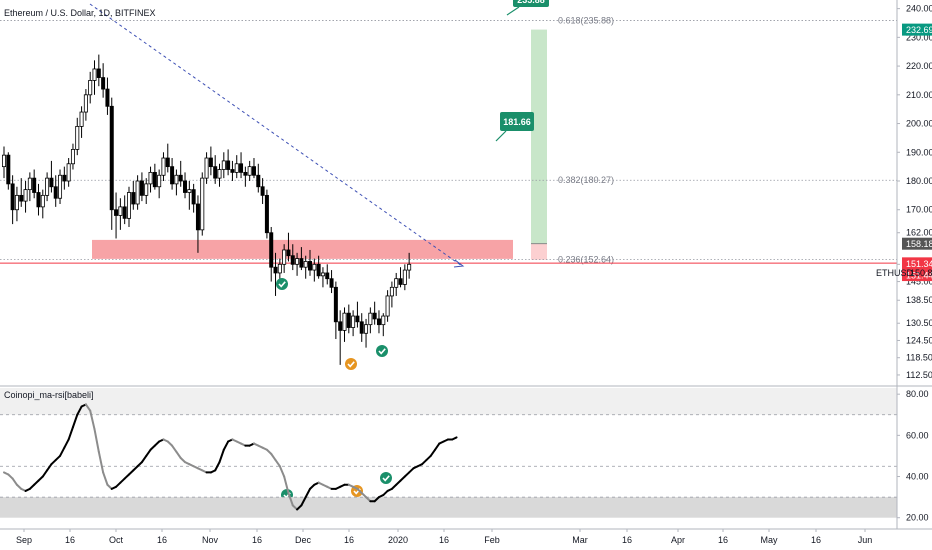 This screenshot has width=932, height=550. I want to click on symbol-label: ETHUSD, so click(895, 273).